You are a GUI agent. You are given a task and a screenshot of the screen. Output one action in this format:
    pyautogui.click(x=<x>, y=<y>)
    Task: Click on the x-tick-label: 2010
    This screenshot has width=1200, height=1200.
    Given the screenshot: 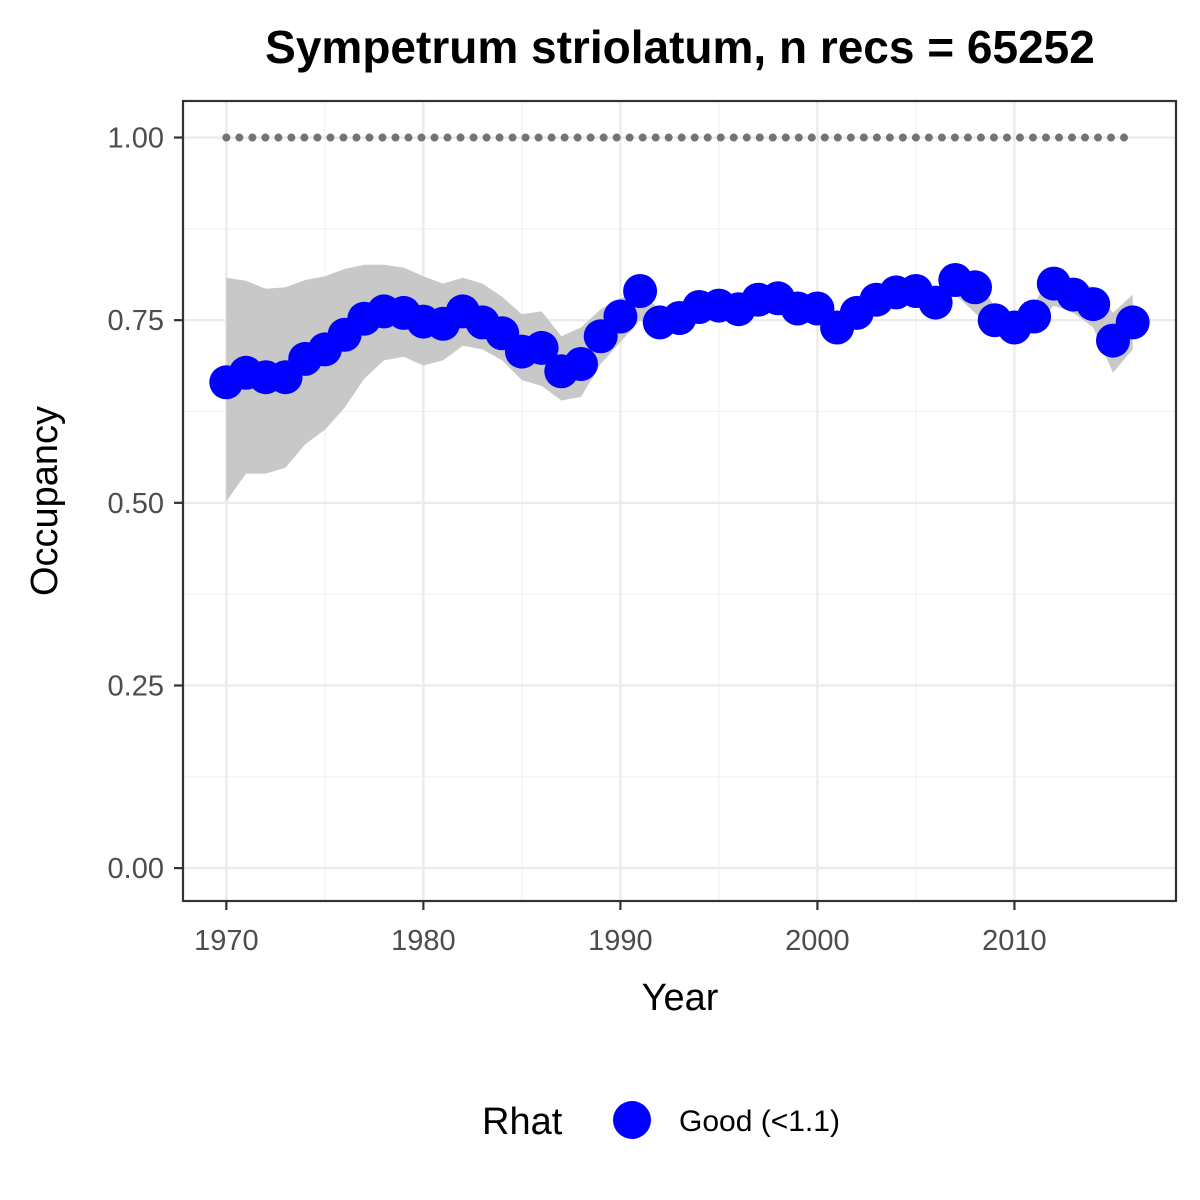 What is the action you would take?
    pyautogui.click(x=1014, y=941)
    